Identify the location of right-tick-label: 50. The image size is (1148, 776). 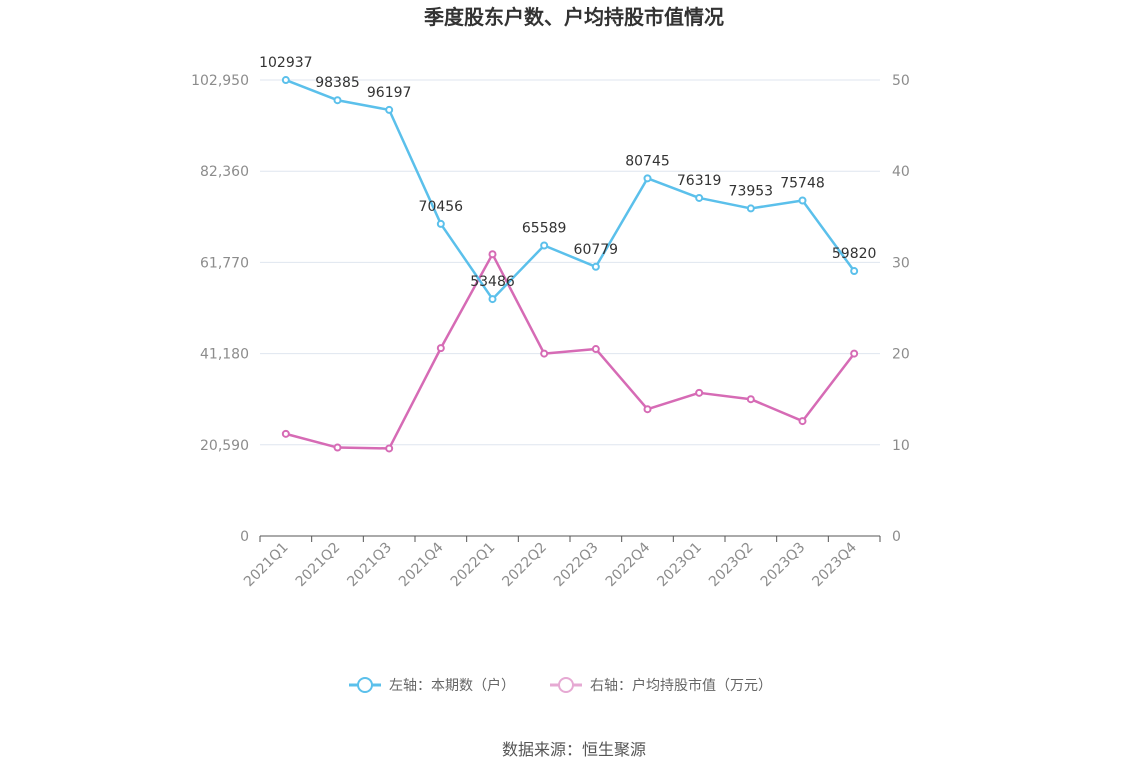
(901, 81).